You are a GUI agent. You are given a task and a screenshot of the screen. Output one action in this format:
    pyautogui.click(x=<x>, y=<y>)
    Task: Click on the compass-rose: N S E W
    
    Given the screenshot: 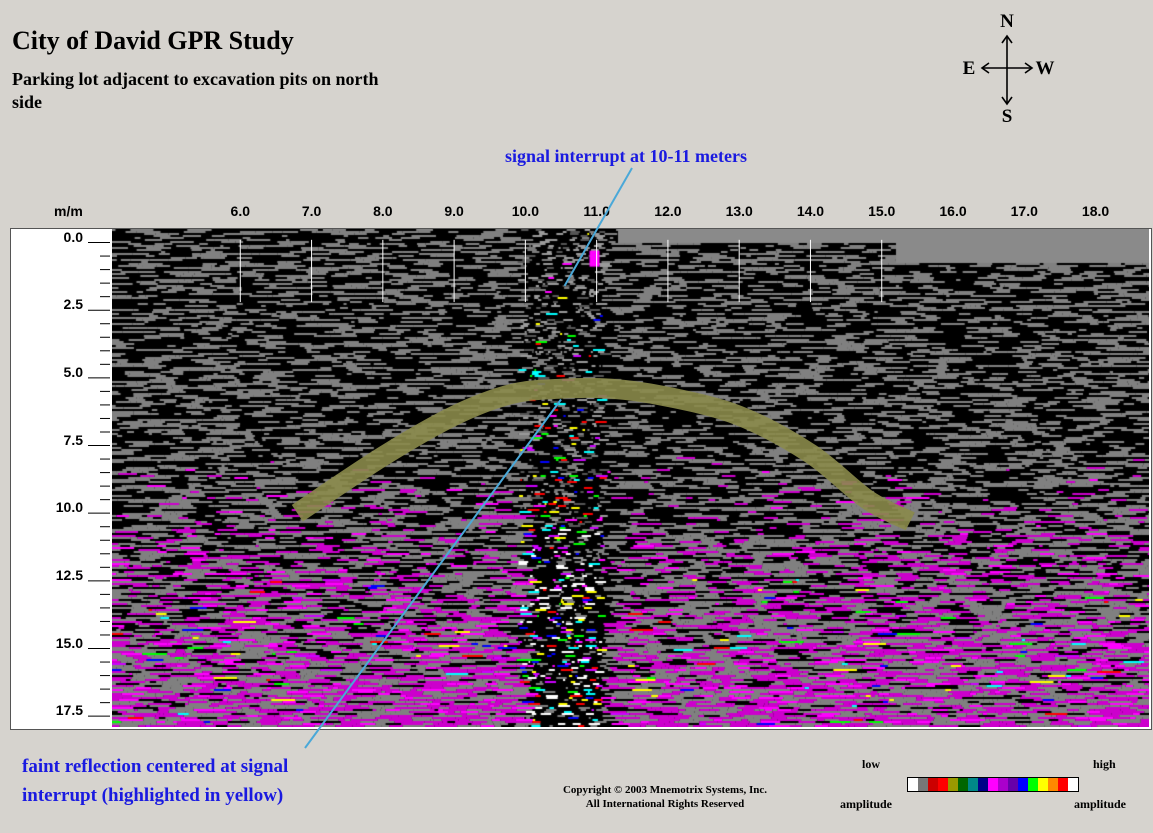 What is the action you would take?
    pyautogui.click(x=1009, y=67)
    